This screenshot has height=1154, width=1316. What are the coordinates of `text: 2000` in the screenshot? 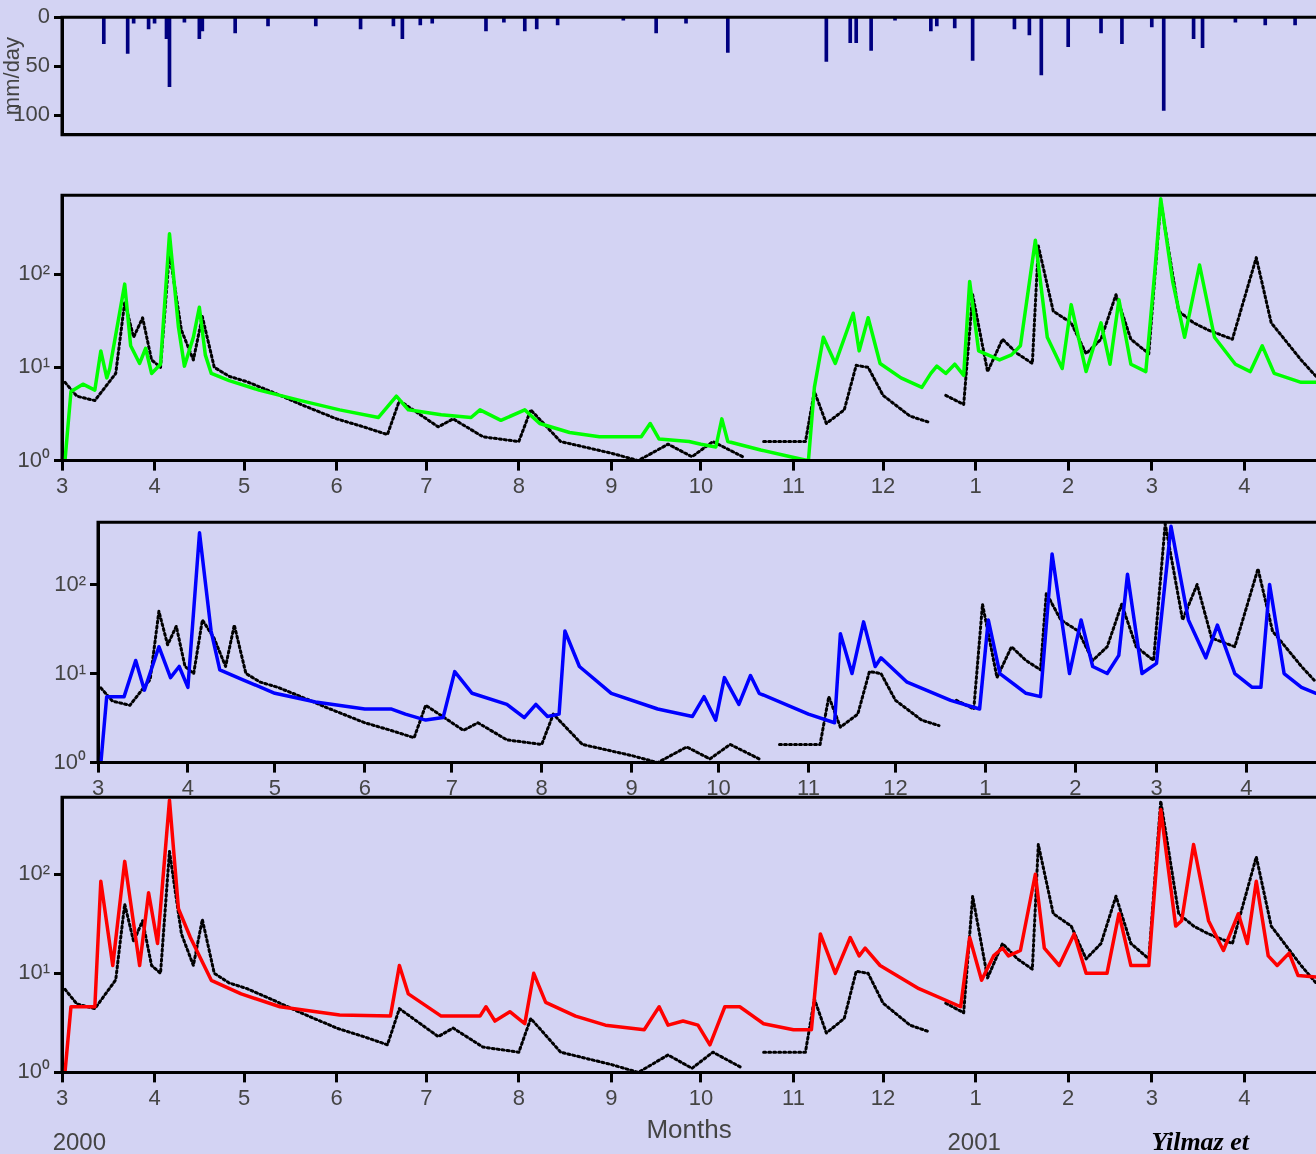 It's located at (79, 1141).